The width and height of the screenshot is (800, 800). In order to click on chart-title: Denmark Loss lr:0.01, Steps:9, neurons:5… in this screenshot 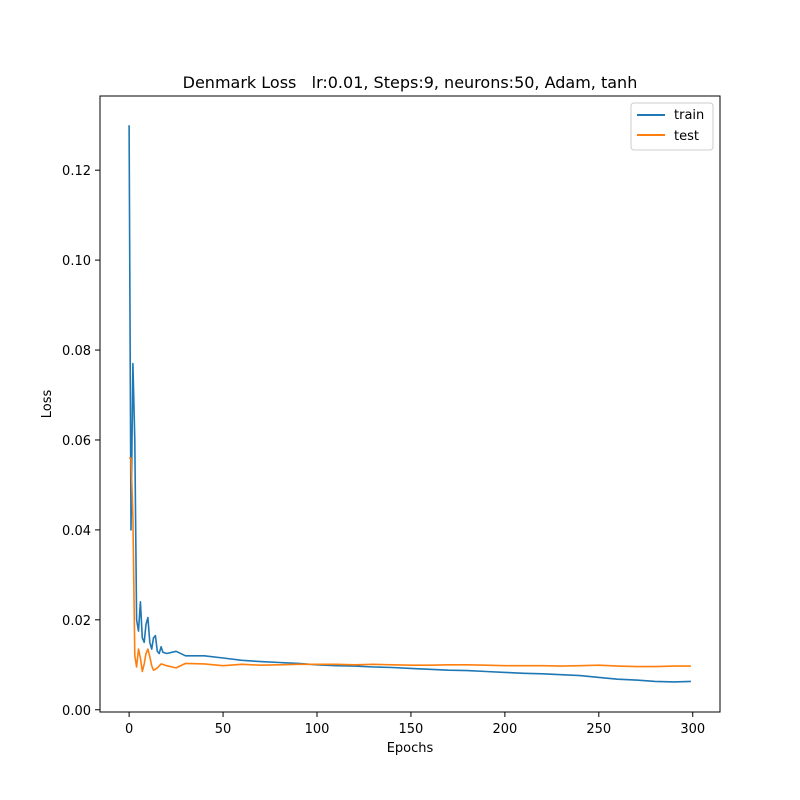, I will do `click(410, 82)`.